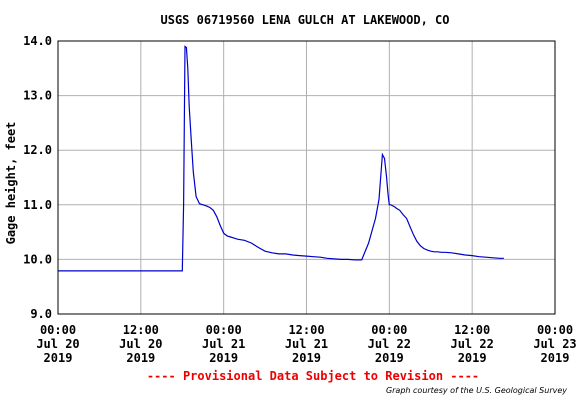  Describe the element at coordinates (37, 205) in the screenshot. I see `y-tick-label: 11.0` at that location.